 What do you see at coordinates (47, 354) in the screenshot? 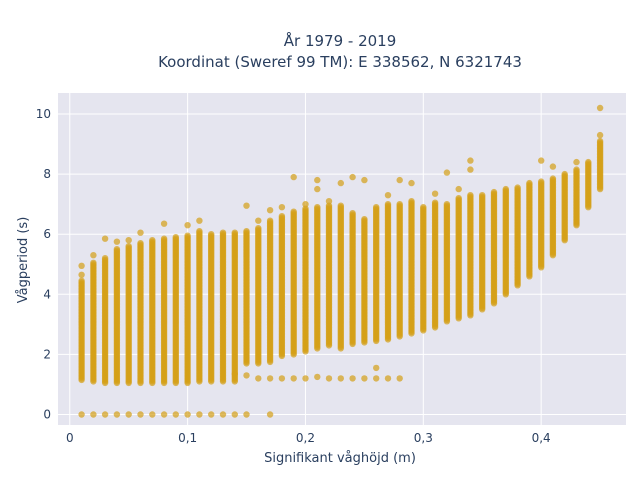
I see `y-tick-label: 2` at bounding box center [47, 354].